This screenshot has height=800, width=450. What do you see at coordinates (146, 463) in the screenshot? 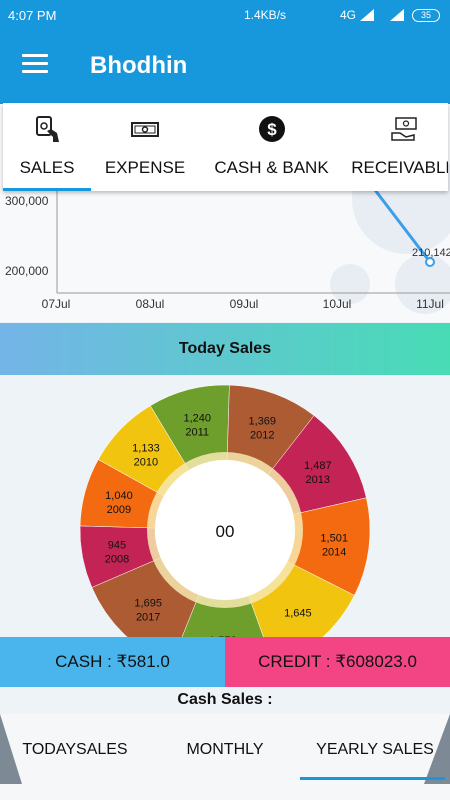
I see `slice-year-label: 2010` at bounding box center [146, 463].